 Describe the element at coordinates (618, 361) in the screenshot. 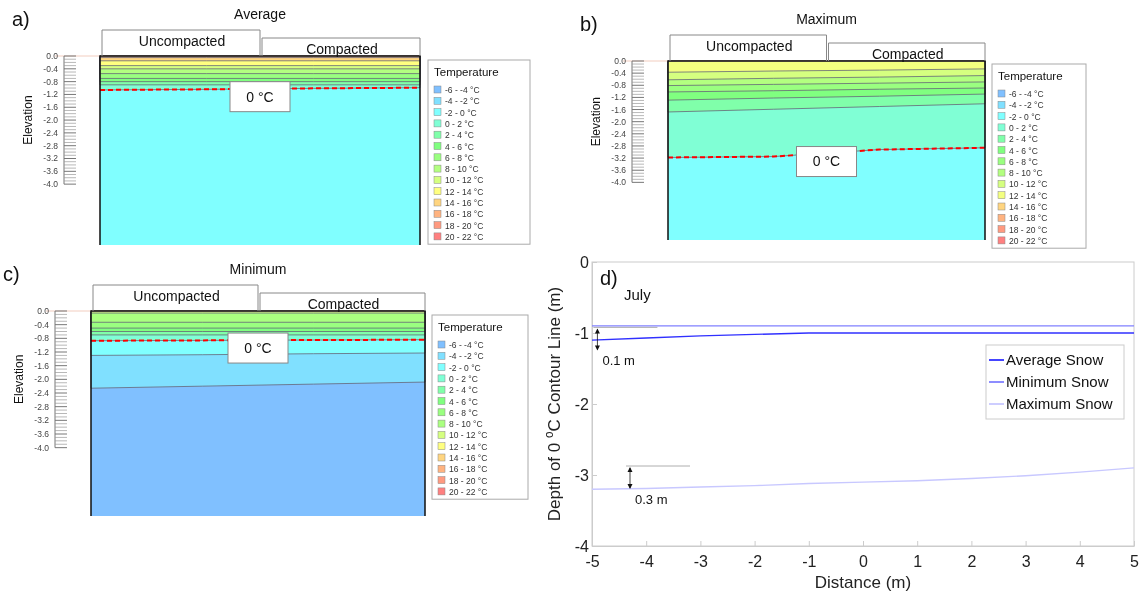

I see `annotation: 0.1 m` at that location.